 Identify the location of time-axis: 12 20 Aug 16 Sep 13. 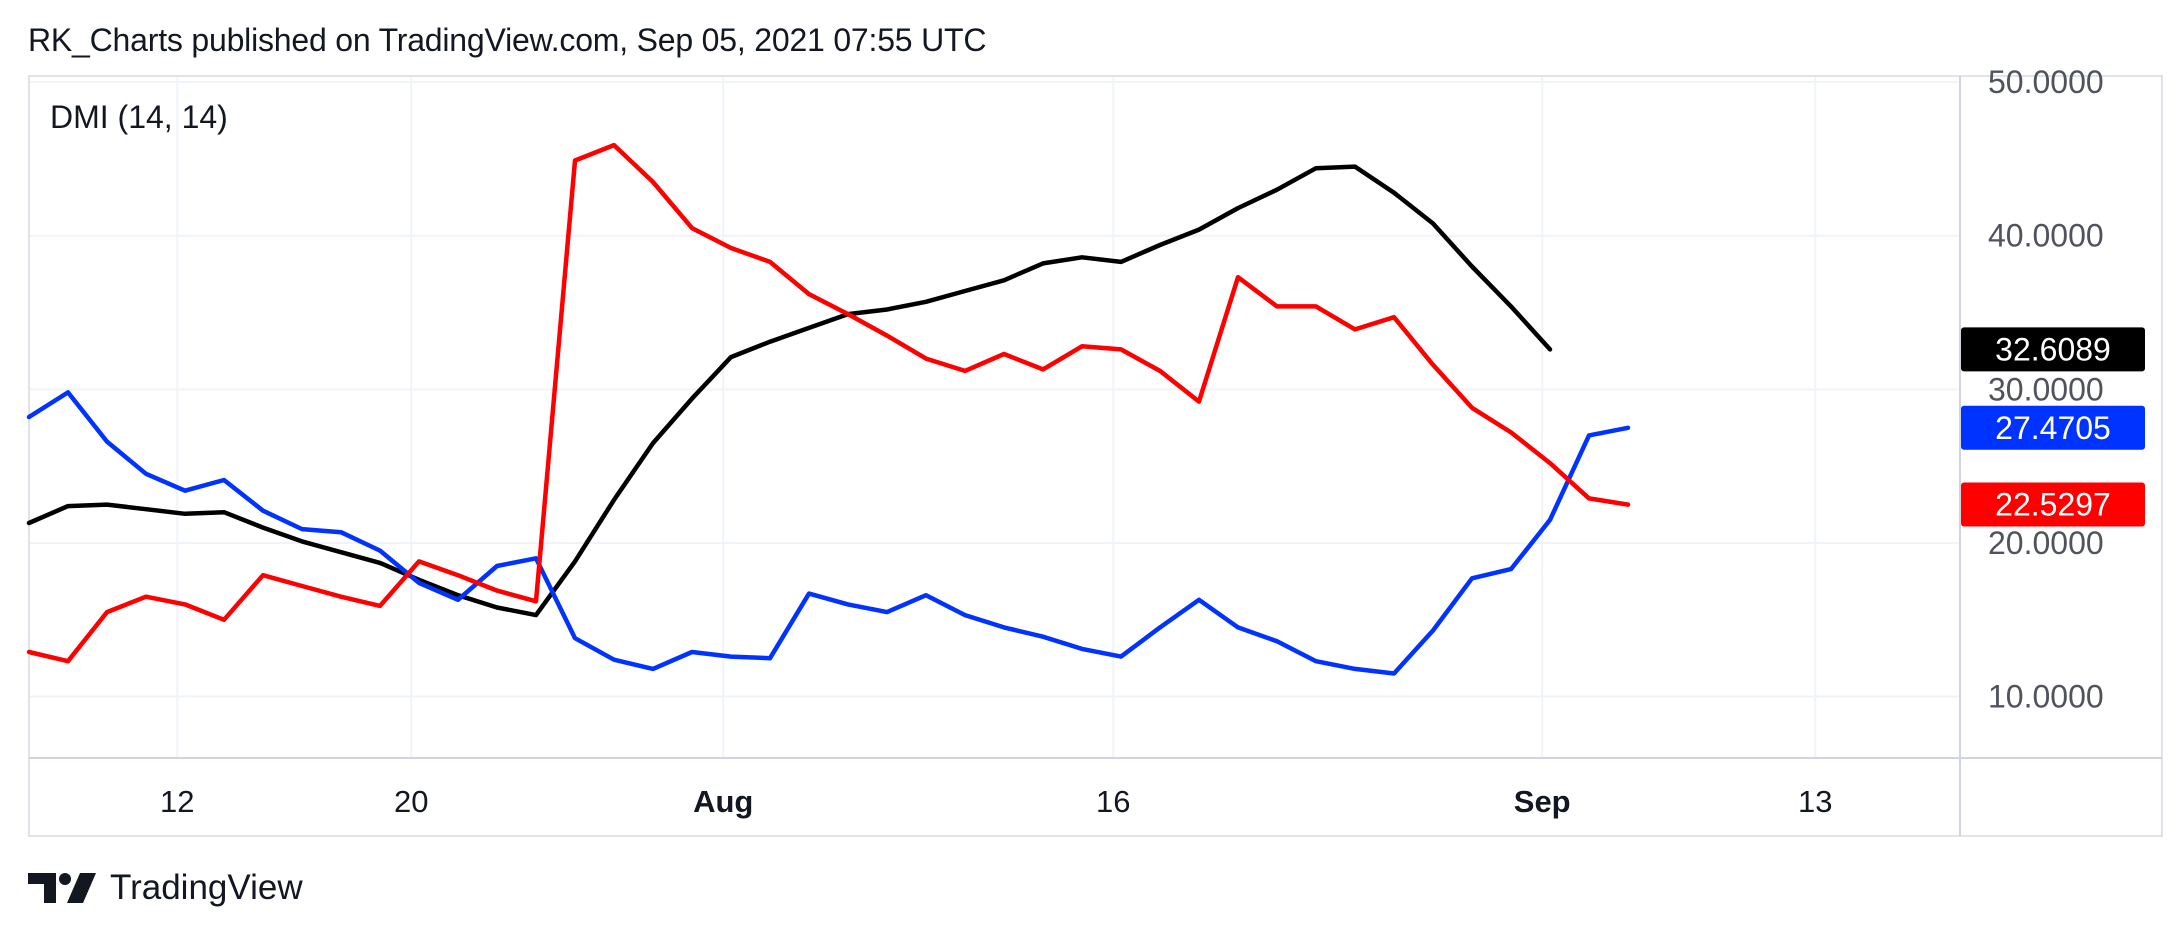
(996, 801).